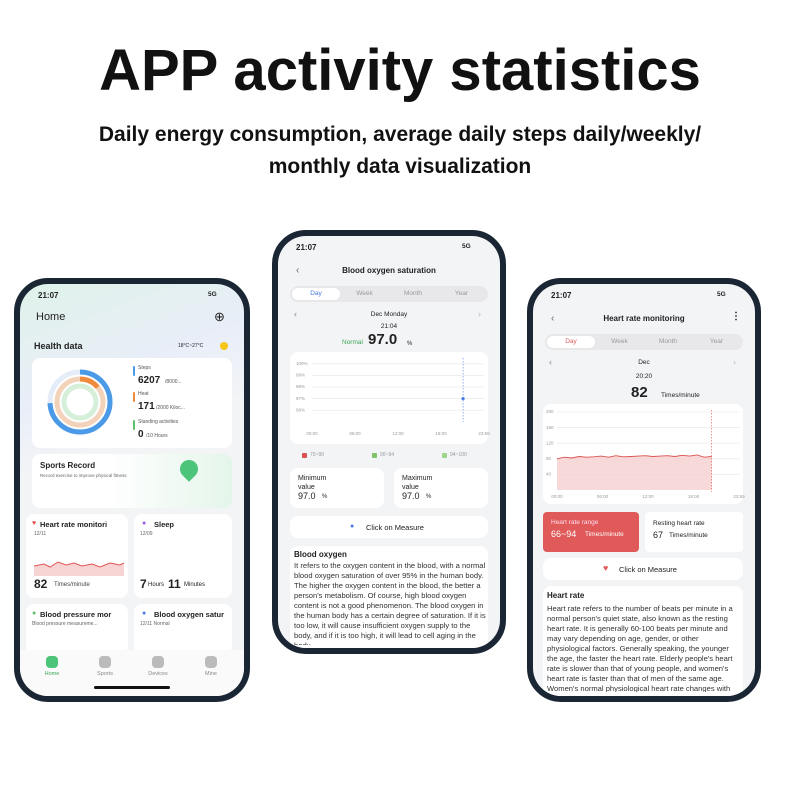  Describe the element at coordinates (77, 629) in the screenshot. I see `pressure-card` at that location.